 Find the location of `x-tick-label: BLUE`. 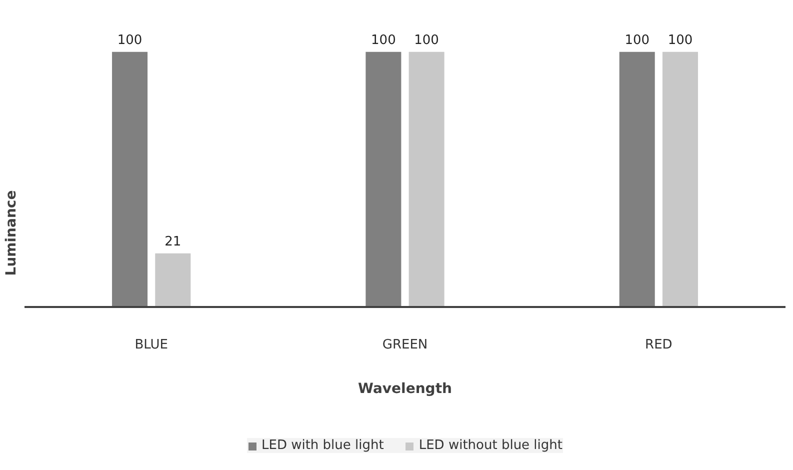

x-tick-label: BLUE is located at coordinates (151, 344).